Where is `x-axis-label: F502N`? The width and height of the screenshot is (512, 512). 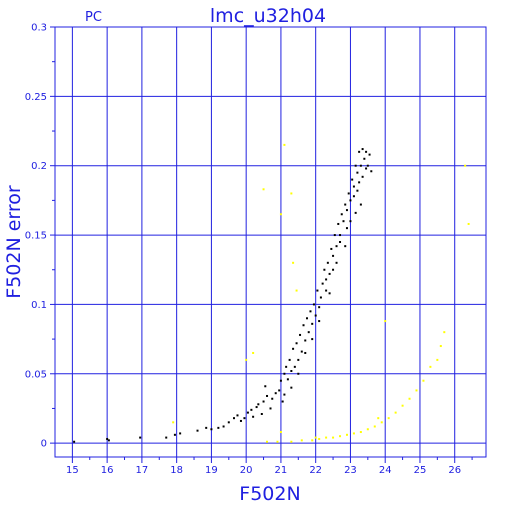 x-axis-label: F502N is located at coordinates (269, 494).